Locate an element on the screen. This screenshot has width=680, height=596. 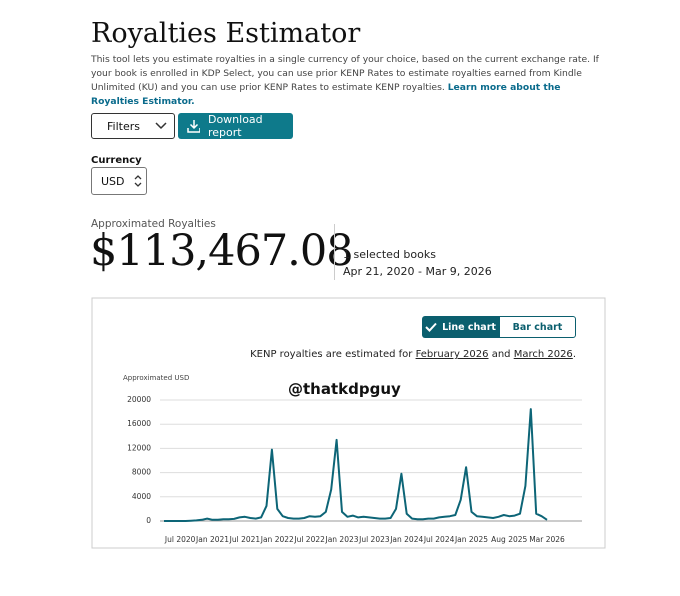
bar-chart-tab: Bar chart is located at coordinates (537, 327).